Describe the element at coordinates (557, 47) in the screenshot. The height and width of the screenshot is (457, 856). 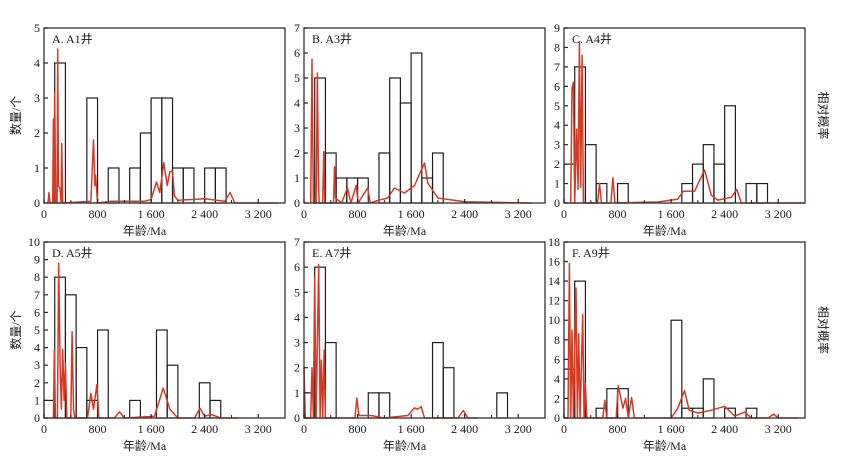
I see `y-tick-label: 8` at that location.